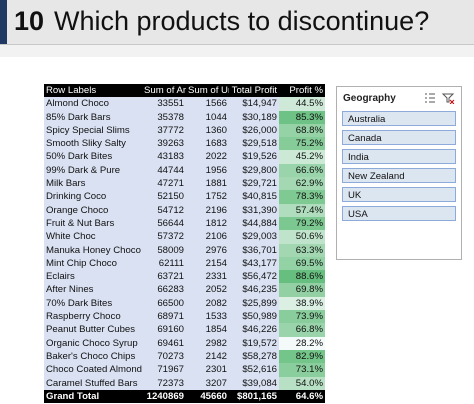 The image size is (474, 404). I want to click on cell: $25,899, so click(259, 303).